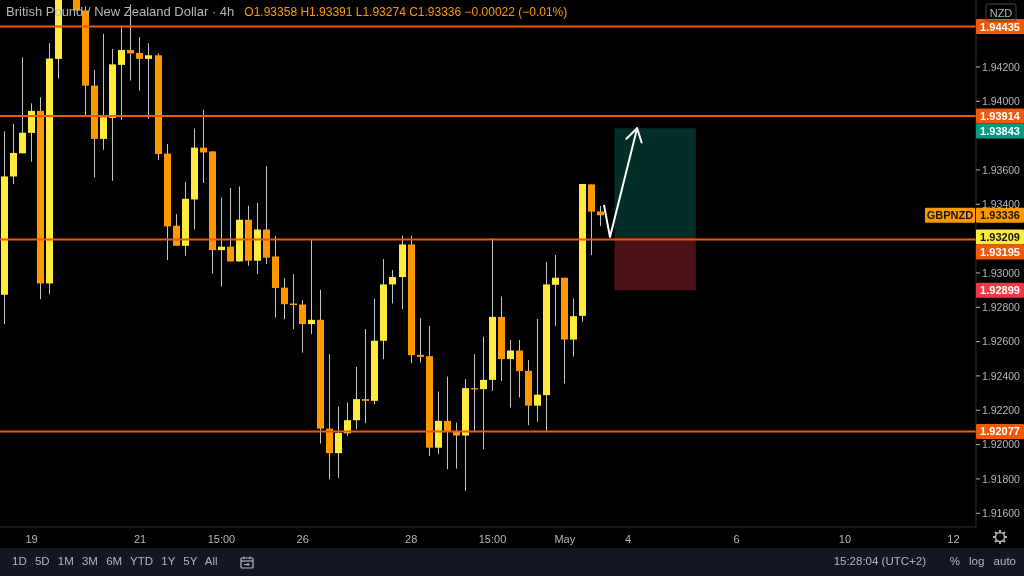 This screenshot has width=1024, height=576. Describe the element at coordinates (736, 538) in the screenshot. I see `x-tick-label: 6` at that location.